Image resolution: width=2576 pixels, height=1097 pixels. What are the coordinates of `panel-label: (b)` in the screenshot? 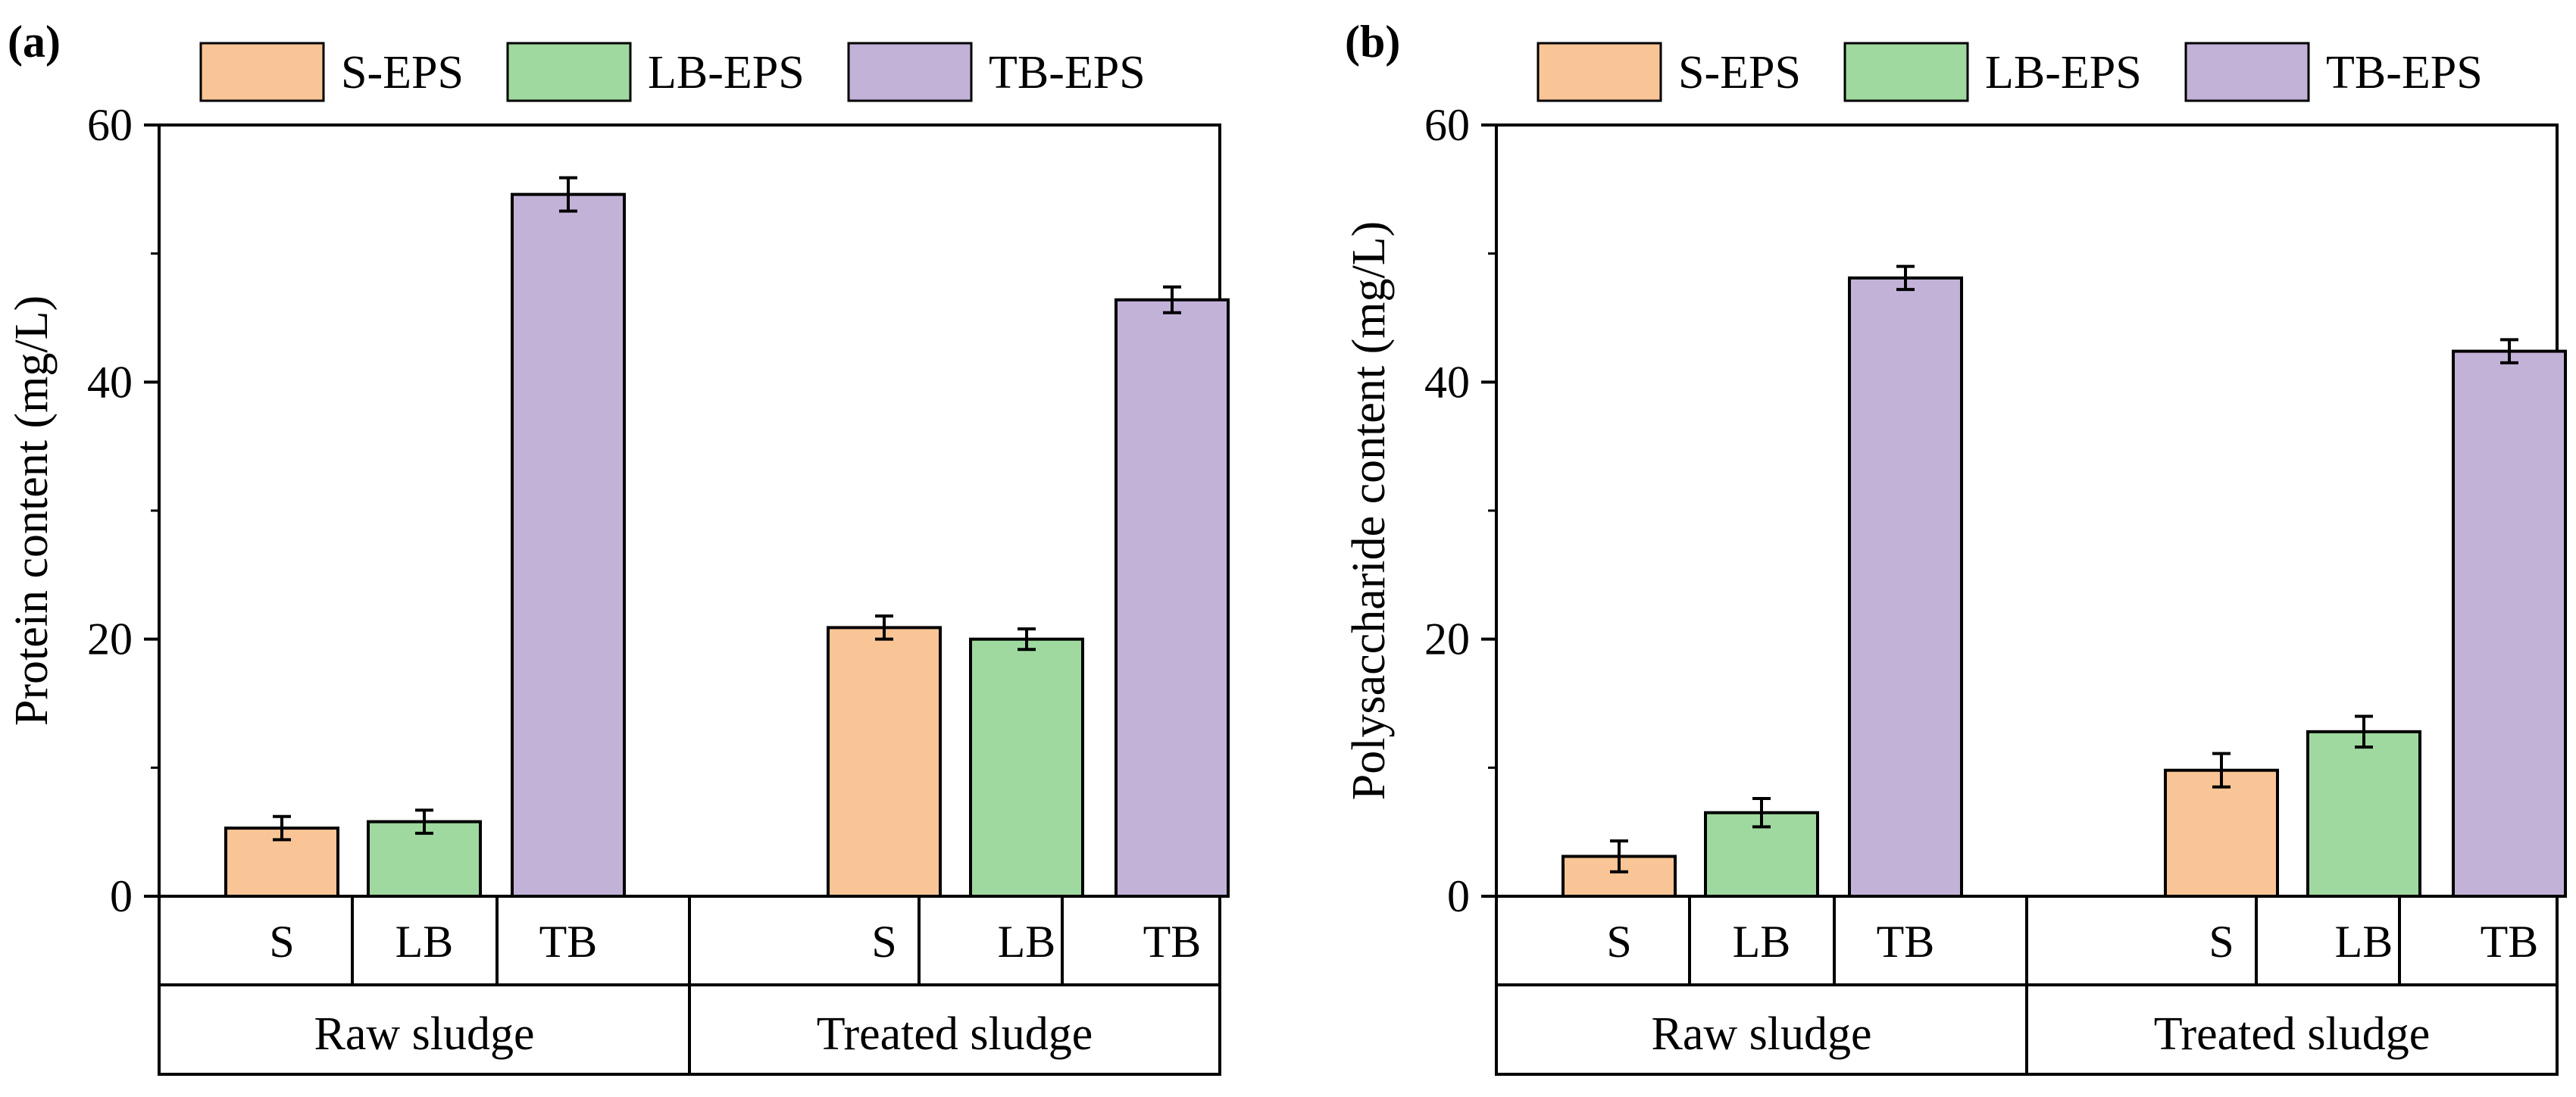 It's located at (1372, 42).